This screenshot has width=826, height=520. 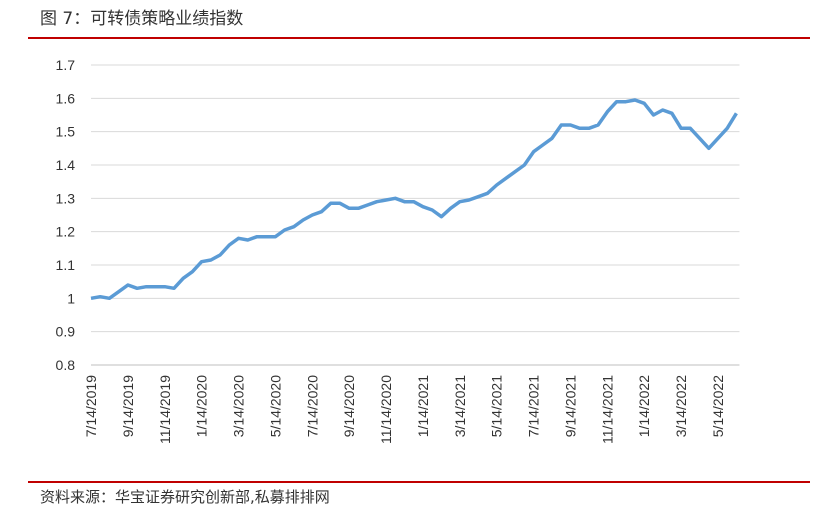 I want to click on y-tick-label: 0.9, so click(x=66, y=332).